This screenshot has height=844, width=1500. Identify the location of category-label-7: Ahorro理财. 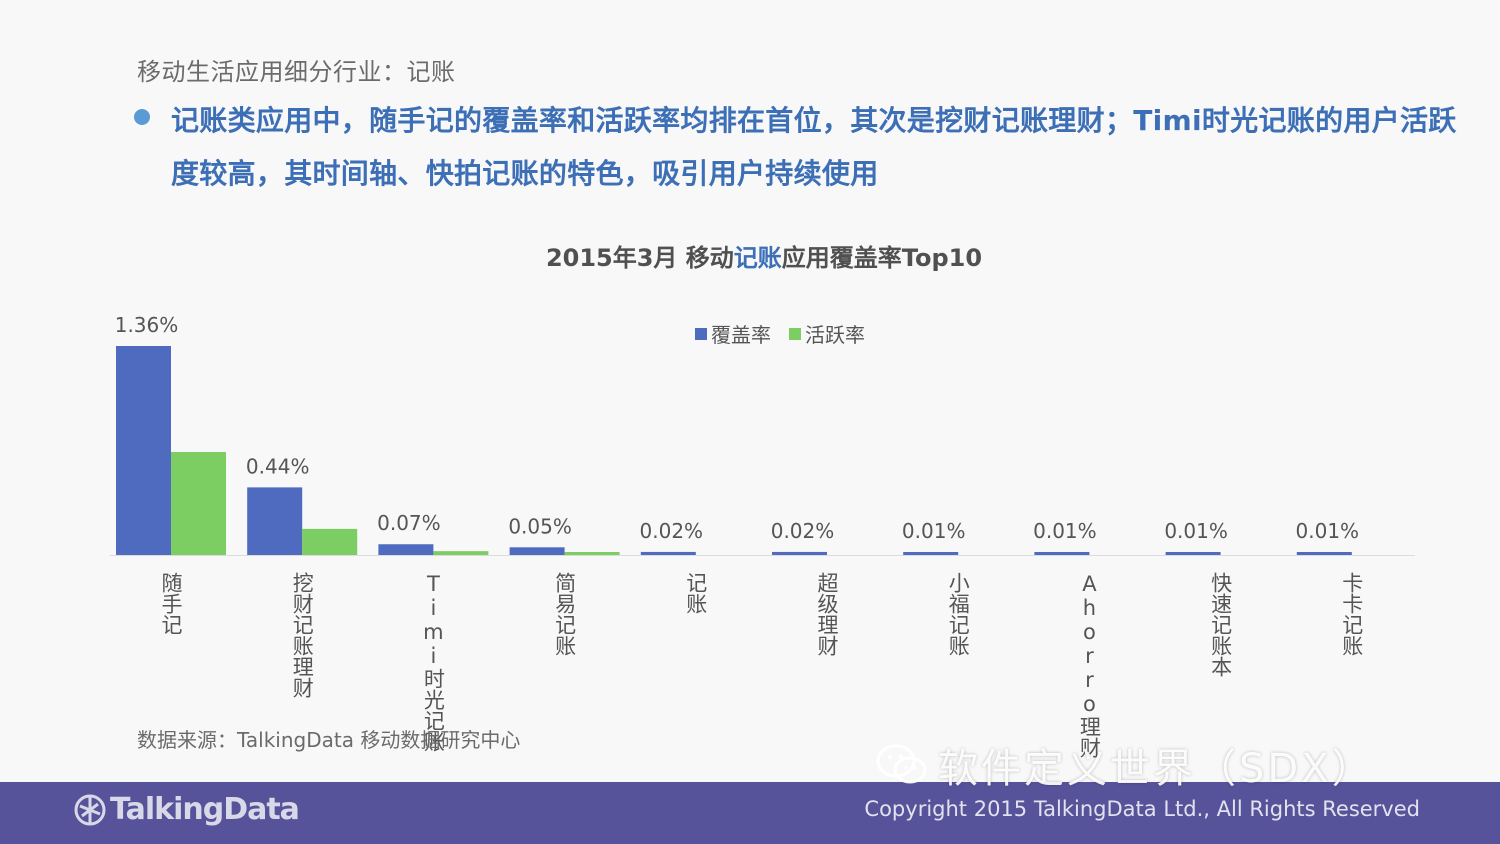
(1089, 665).